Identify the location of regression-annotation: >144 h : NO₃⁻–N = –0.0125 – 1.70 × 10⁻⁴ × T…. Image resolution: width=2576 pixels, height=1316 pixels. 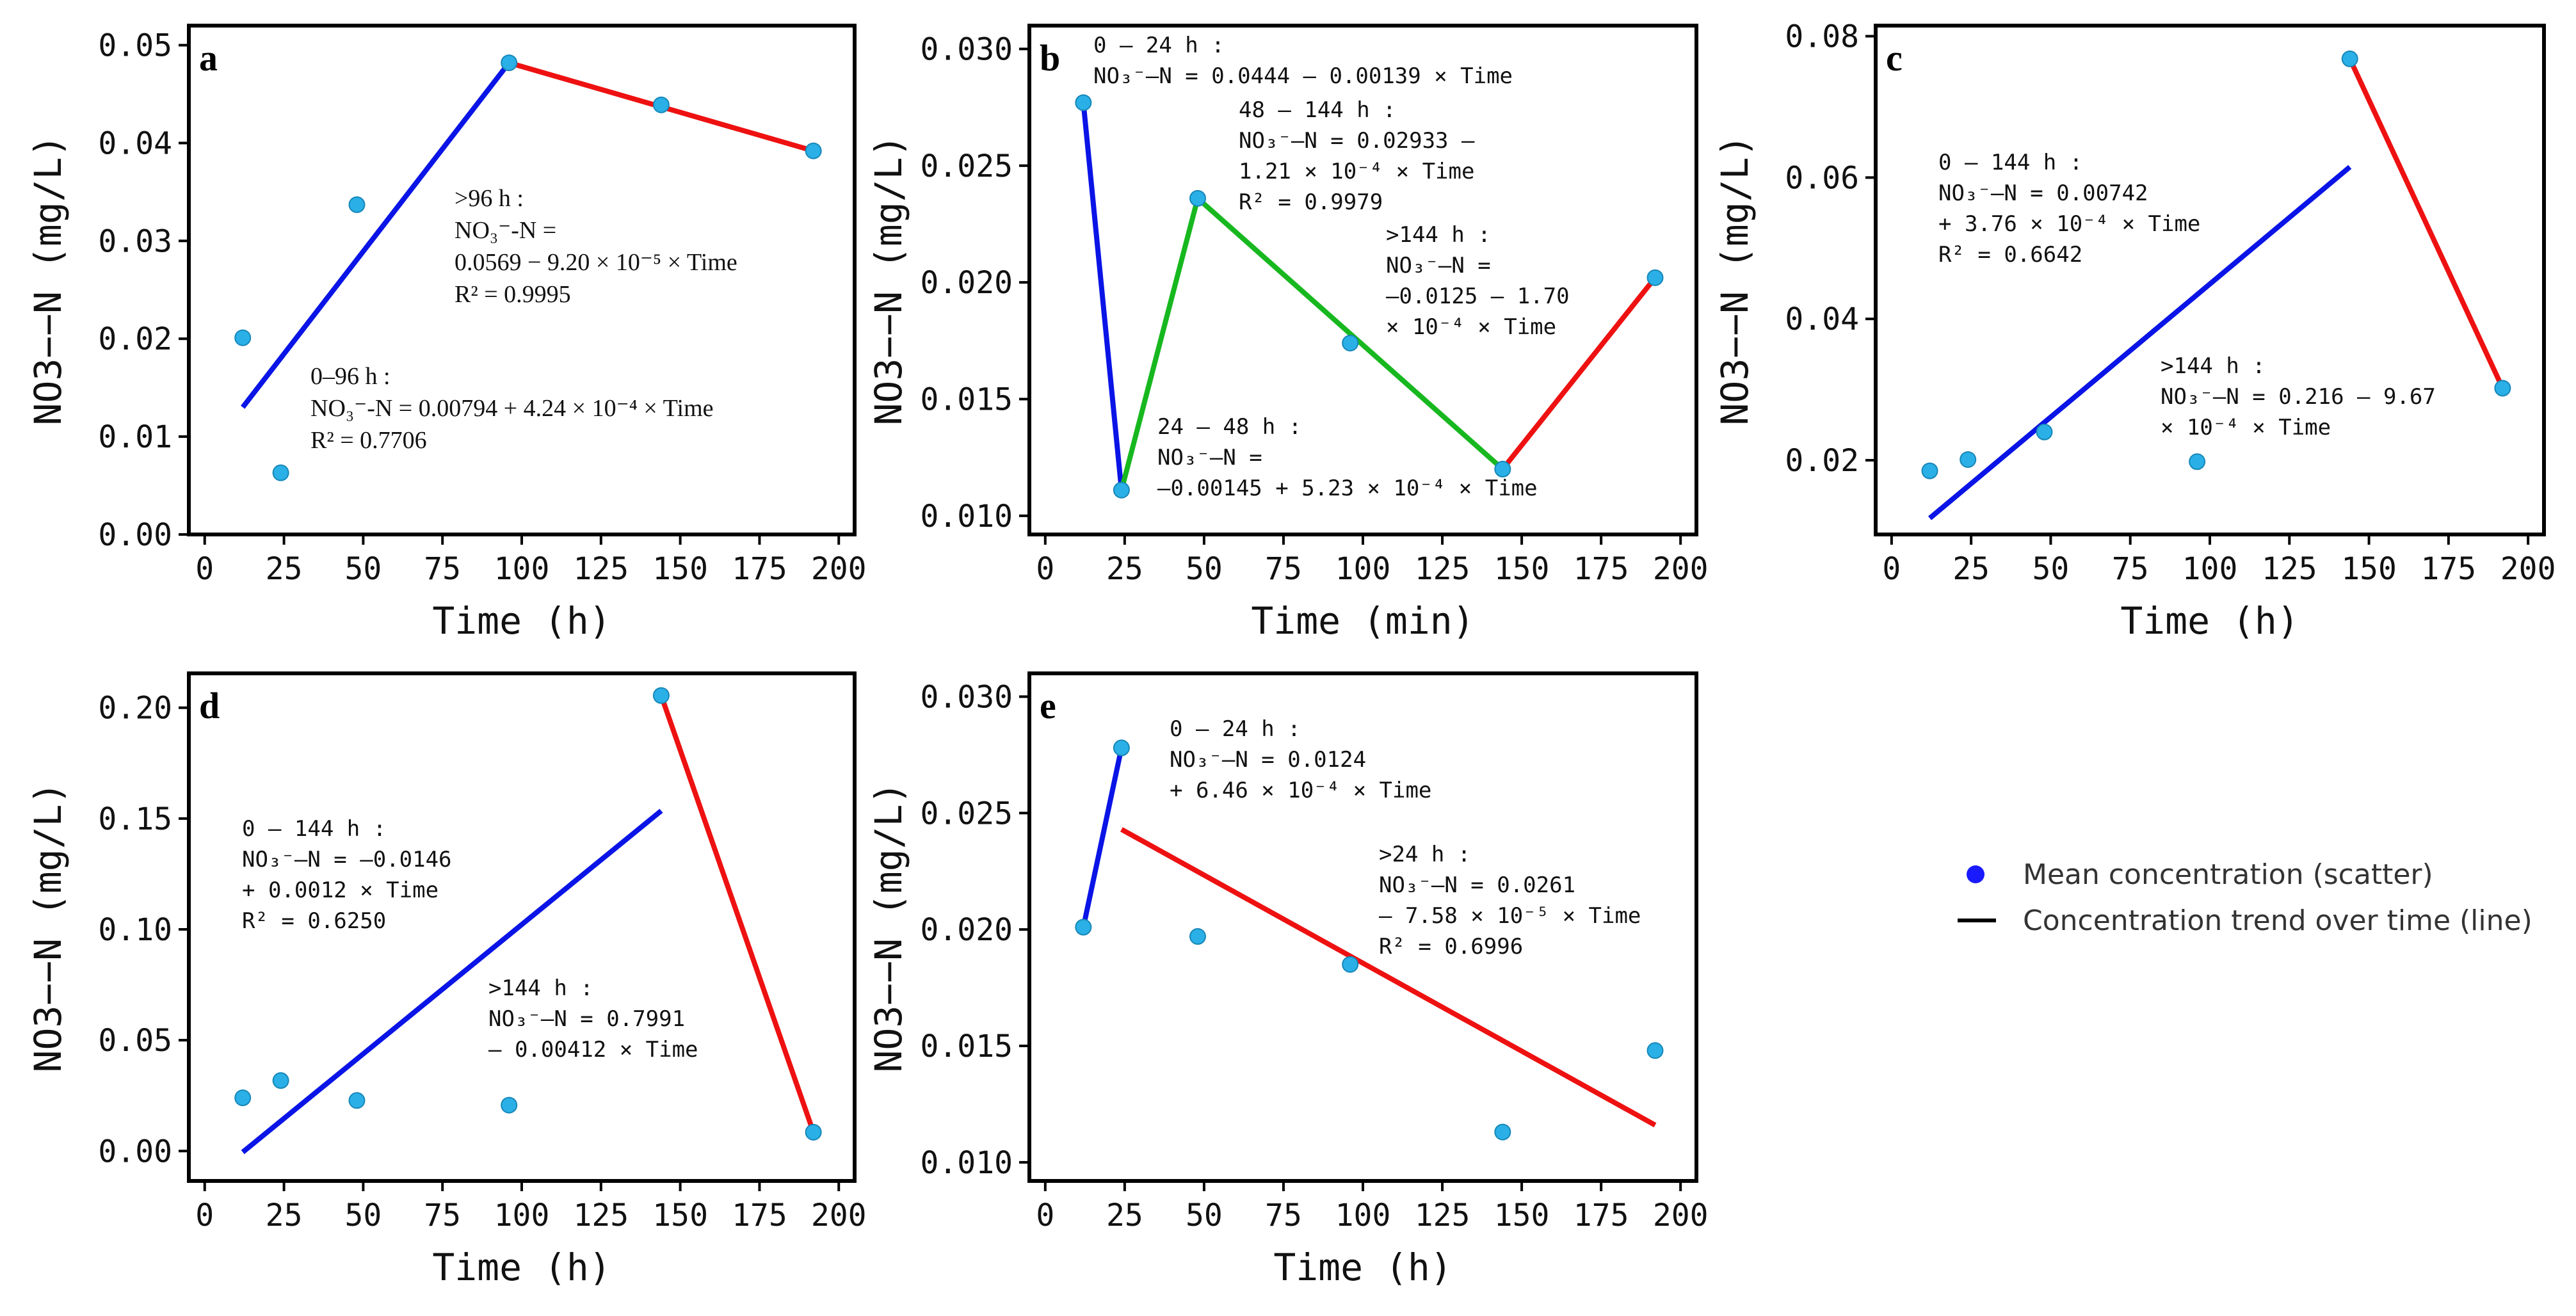
(1478, 281).